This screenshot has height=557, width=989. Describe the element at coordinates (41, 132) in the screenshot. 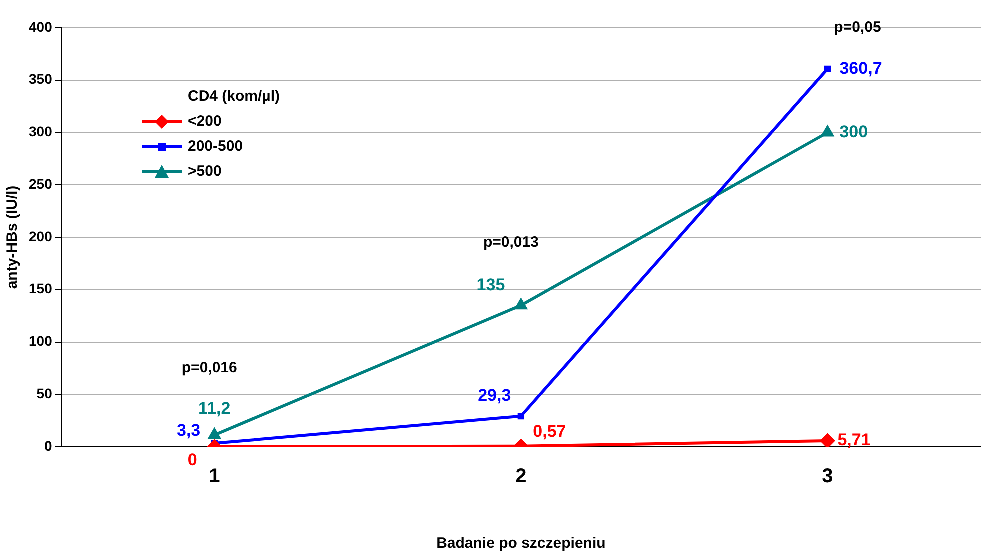

I see `y-tick-label: 300` at that location.